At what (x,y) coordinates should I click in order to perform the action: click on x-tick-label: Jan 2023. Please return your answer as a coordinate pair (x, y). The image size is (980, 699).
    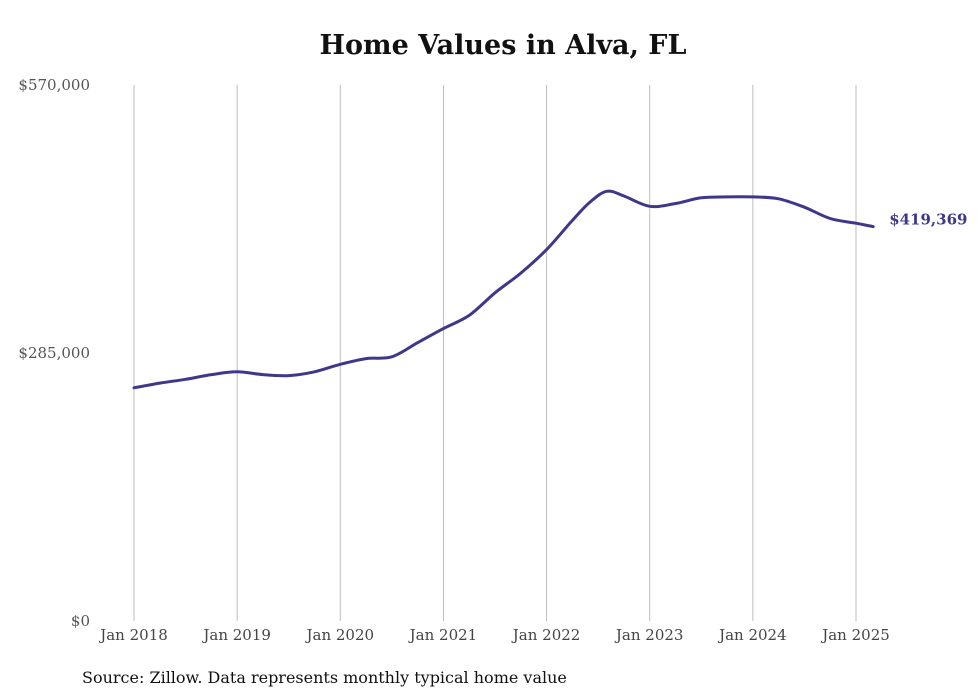
    Looking at the image, I should click on (649, 635).